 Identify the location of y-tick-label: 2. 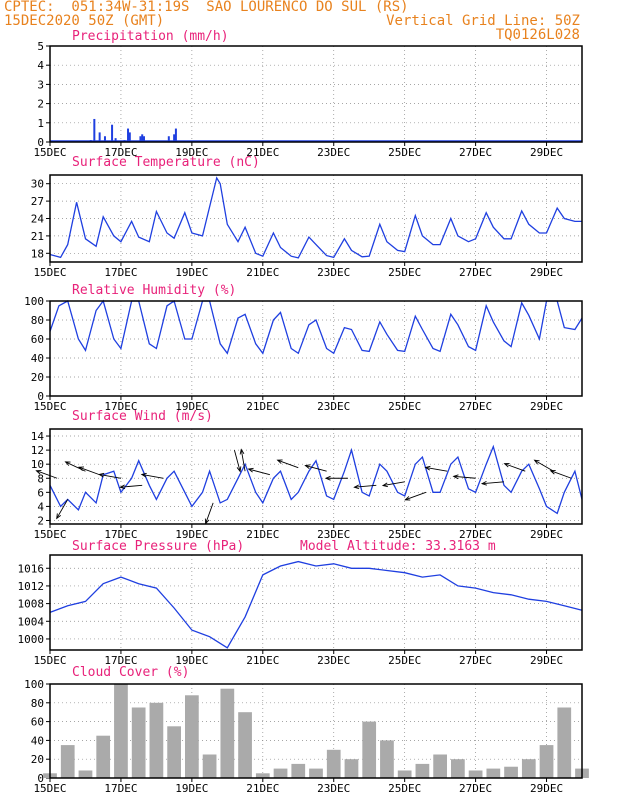
(40, 520).